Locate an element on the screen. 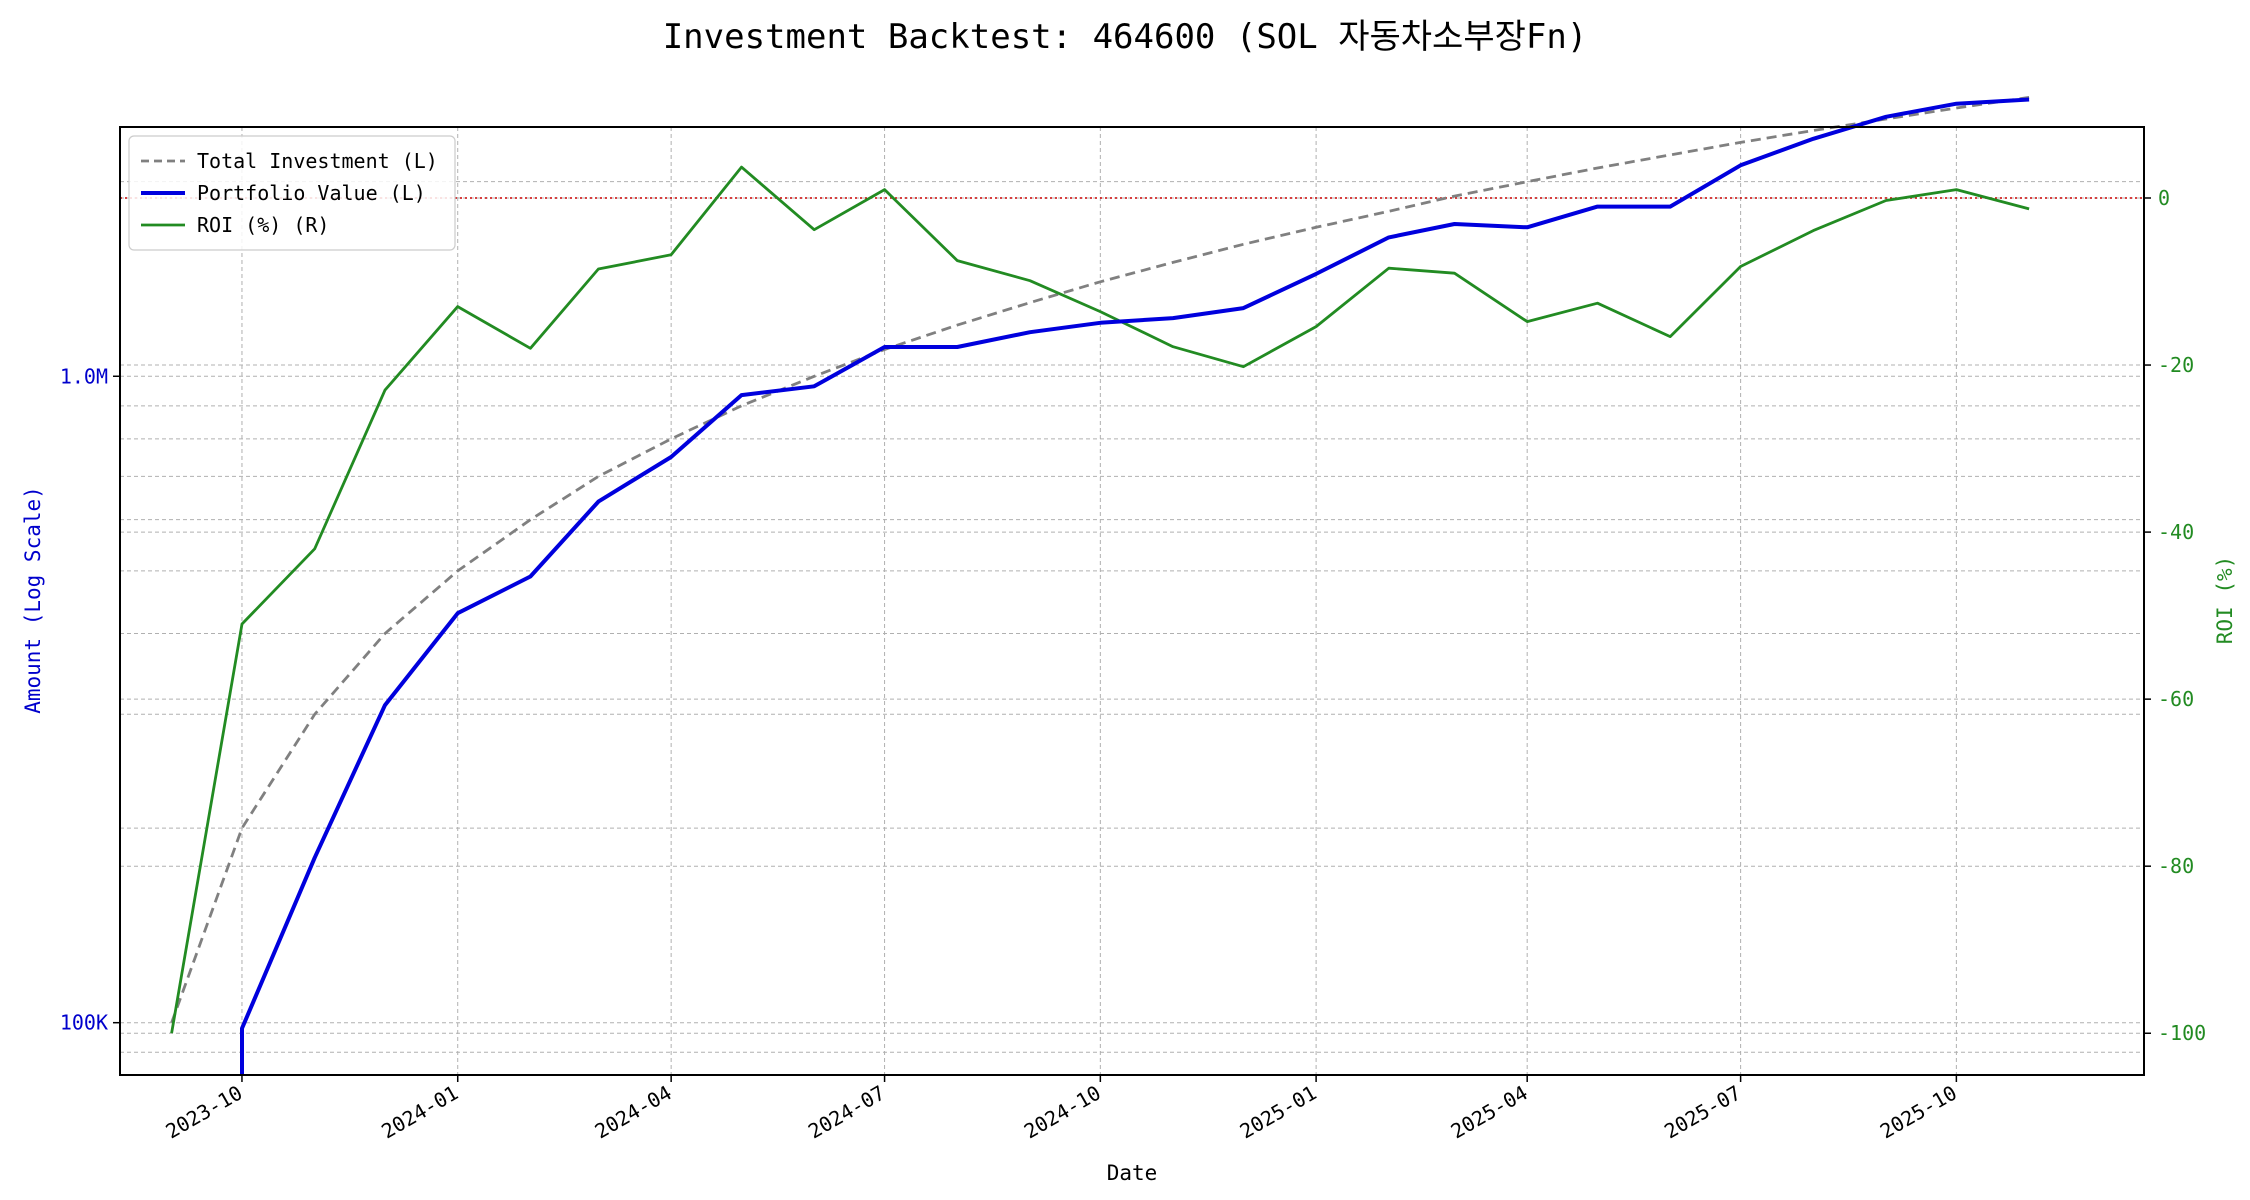 Image resolution: width=2250 pixels, height=1200 pixels. right-y-axis-label: ROI (%) is located at coordinates (2225, 600).